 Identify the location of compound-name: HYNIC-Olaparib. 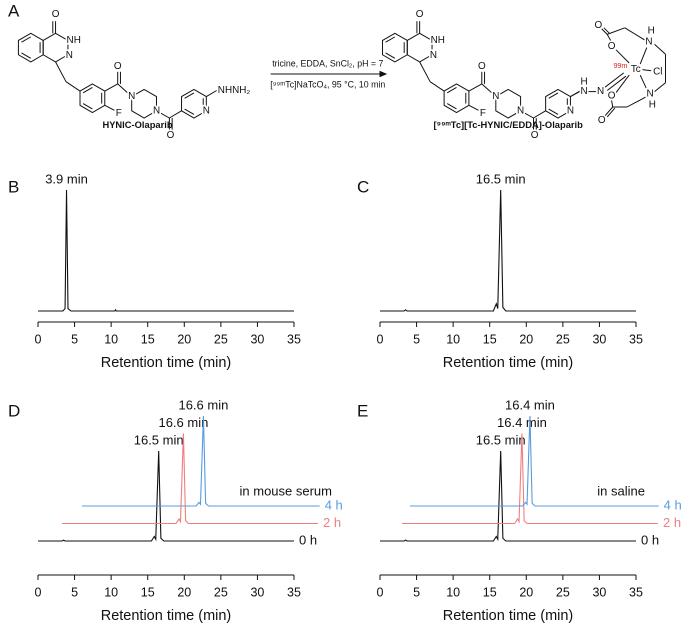
(137, 125).